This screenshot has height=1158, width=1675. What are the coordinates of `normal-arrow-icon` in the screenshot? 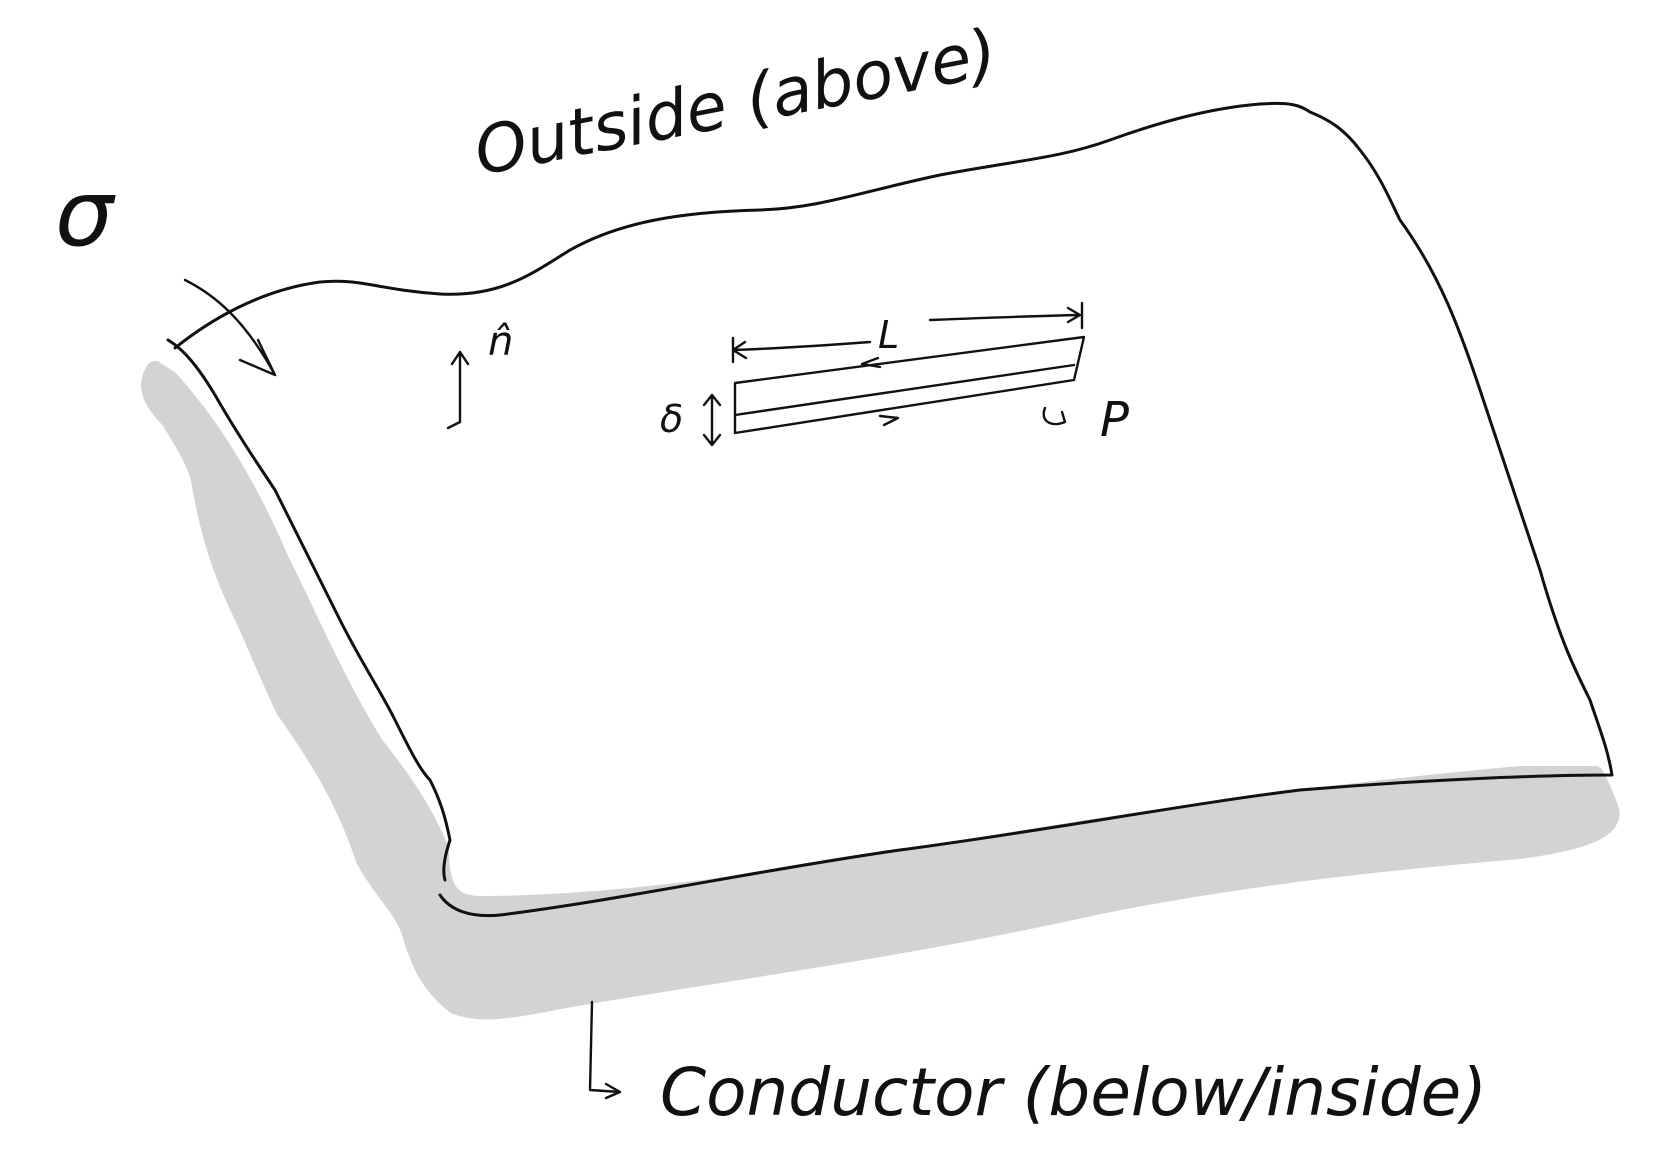 It's located at (458, 390).